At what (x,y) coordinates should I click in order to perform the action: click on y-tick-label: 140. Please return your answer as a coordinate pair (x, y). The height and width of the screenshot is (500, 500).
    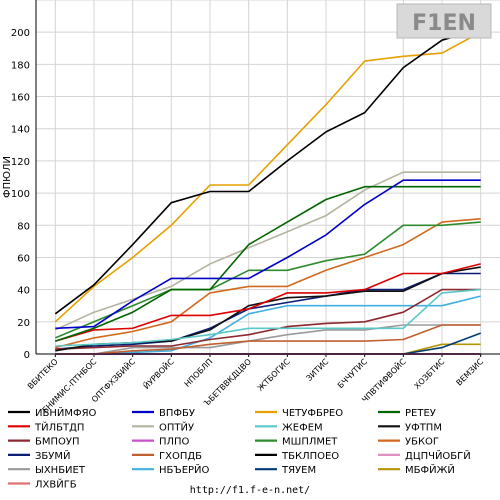
    Looking at the image, I should click on (20, 130).